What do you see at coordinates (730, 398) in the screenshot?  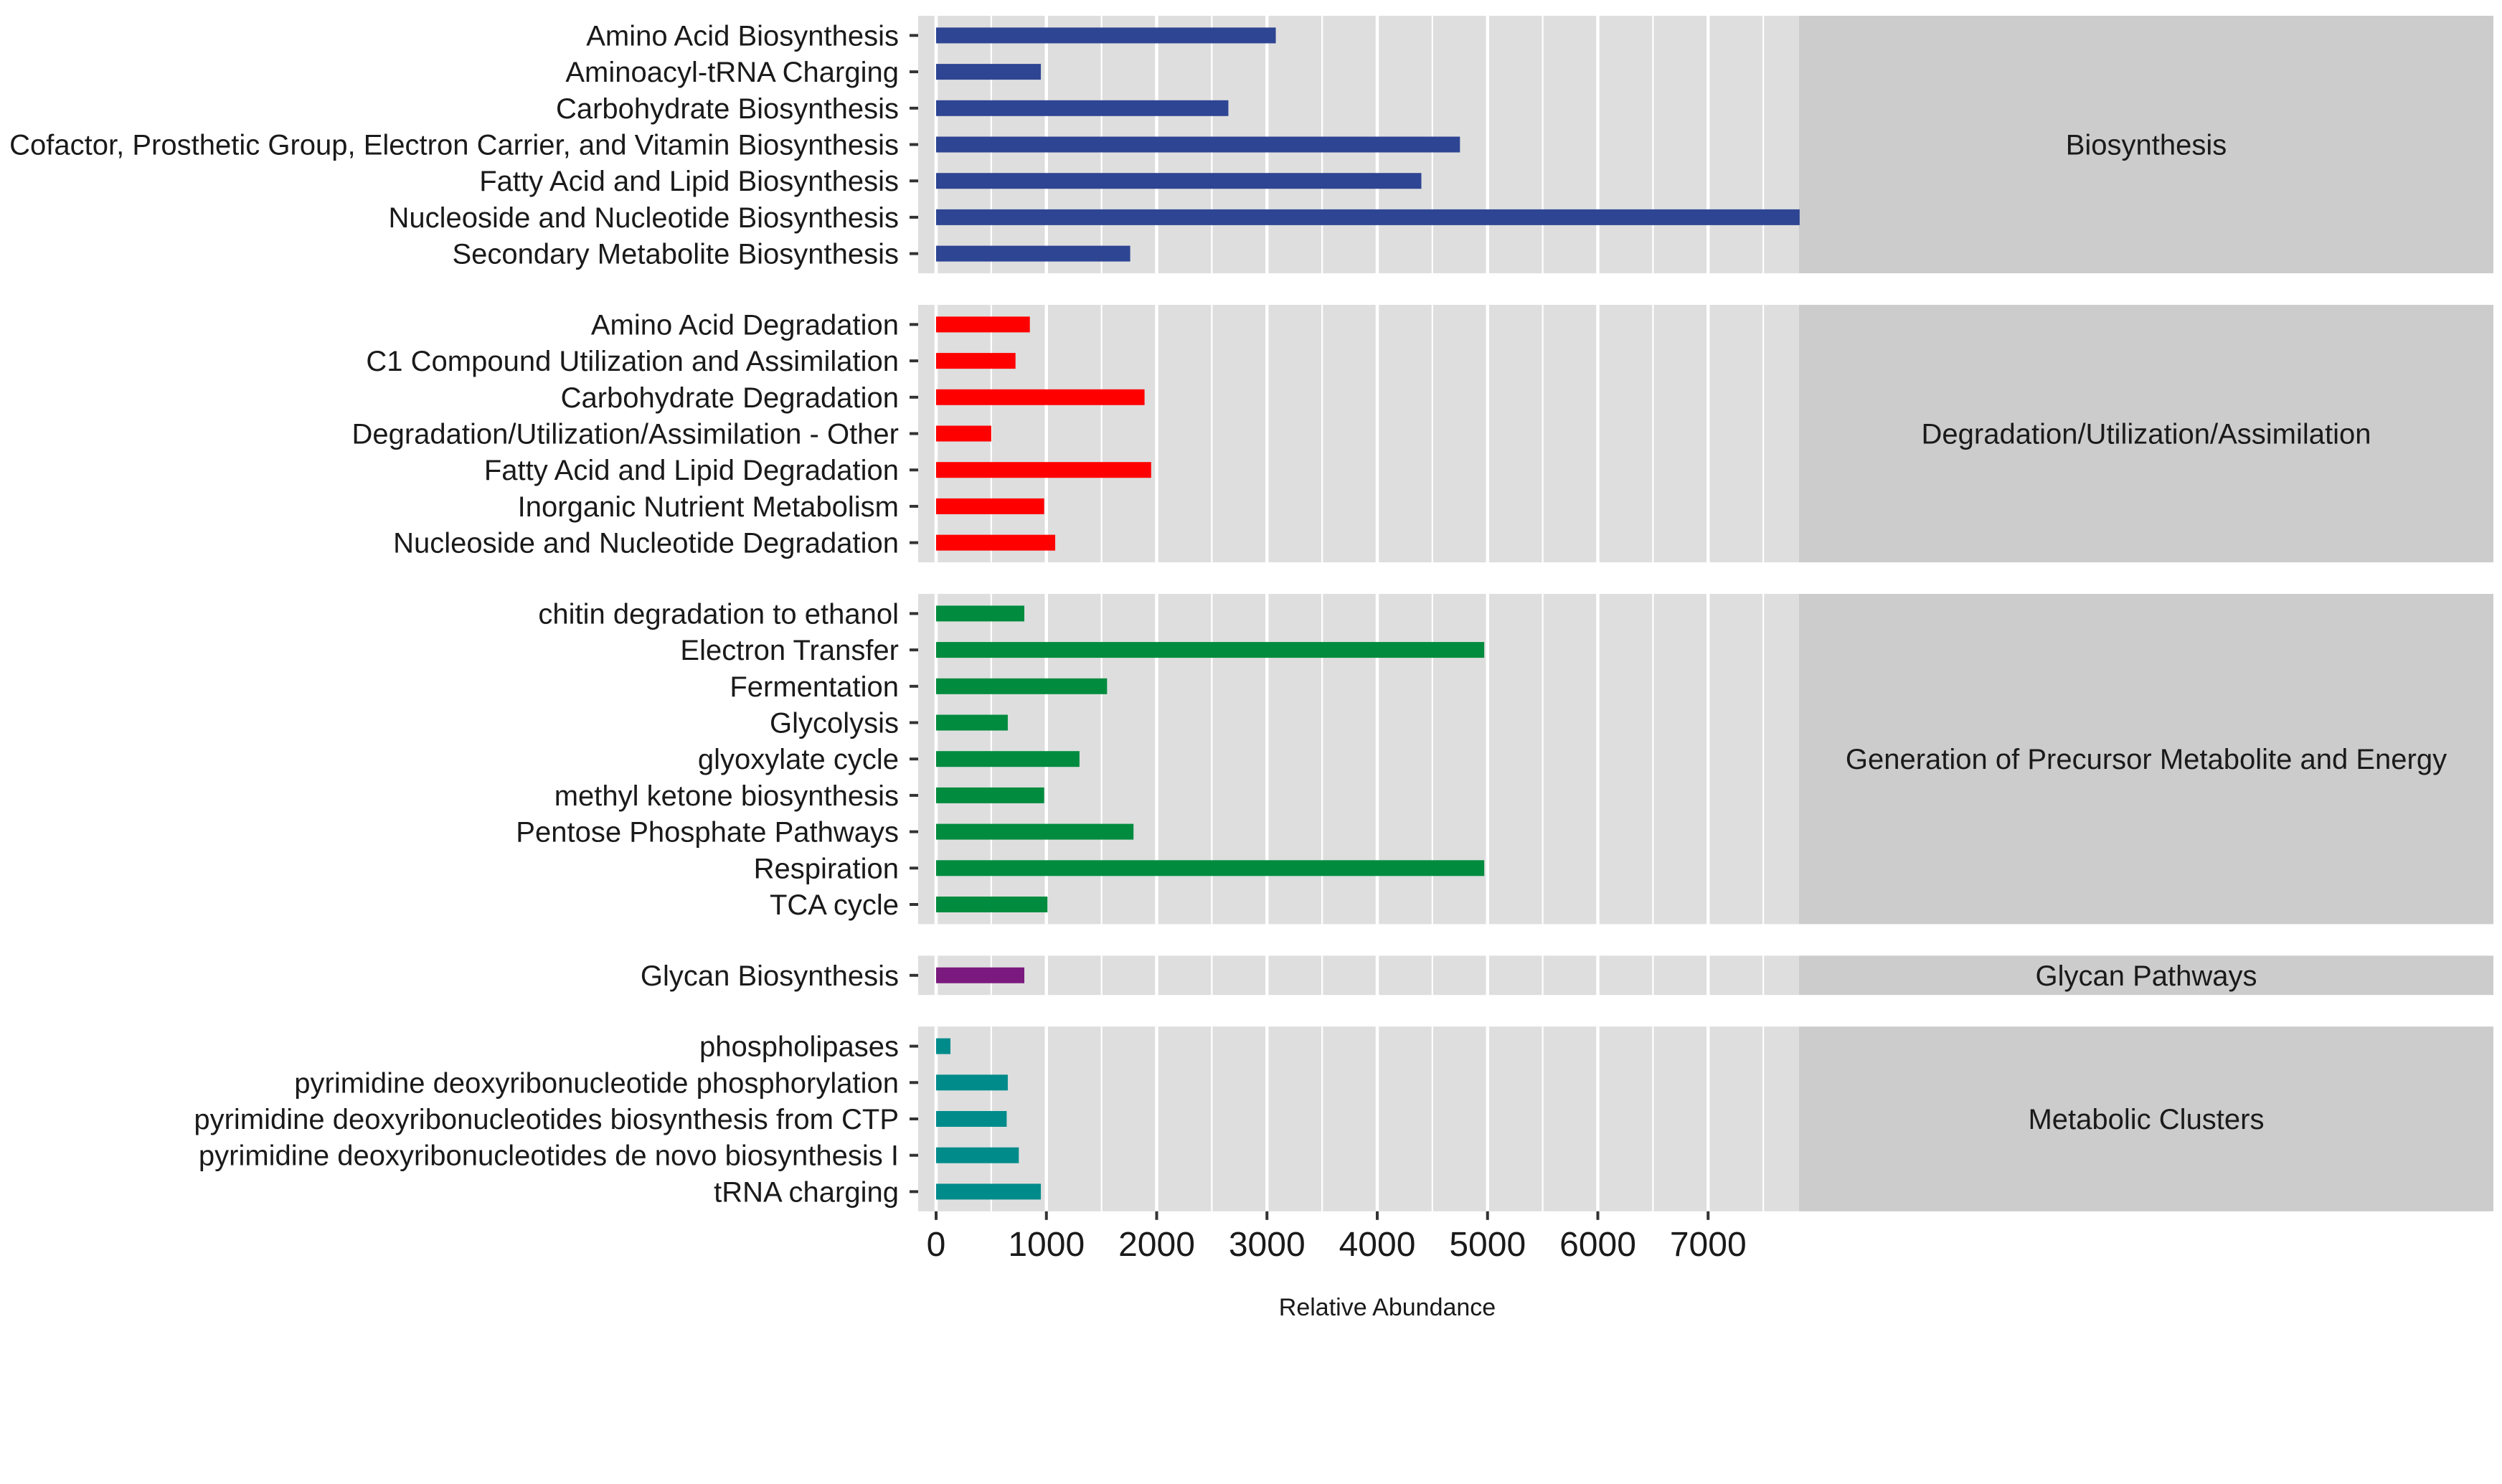 I see `category-label: Carbohydrate Degradation` at bounding box center [730, 398].